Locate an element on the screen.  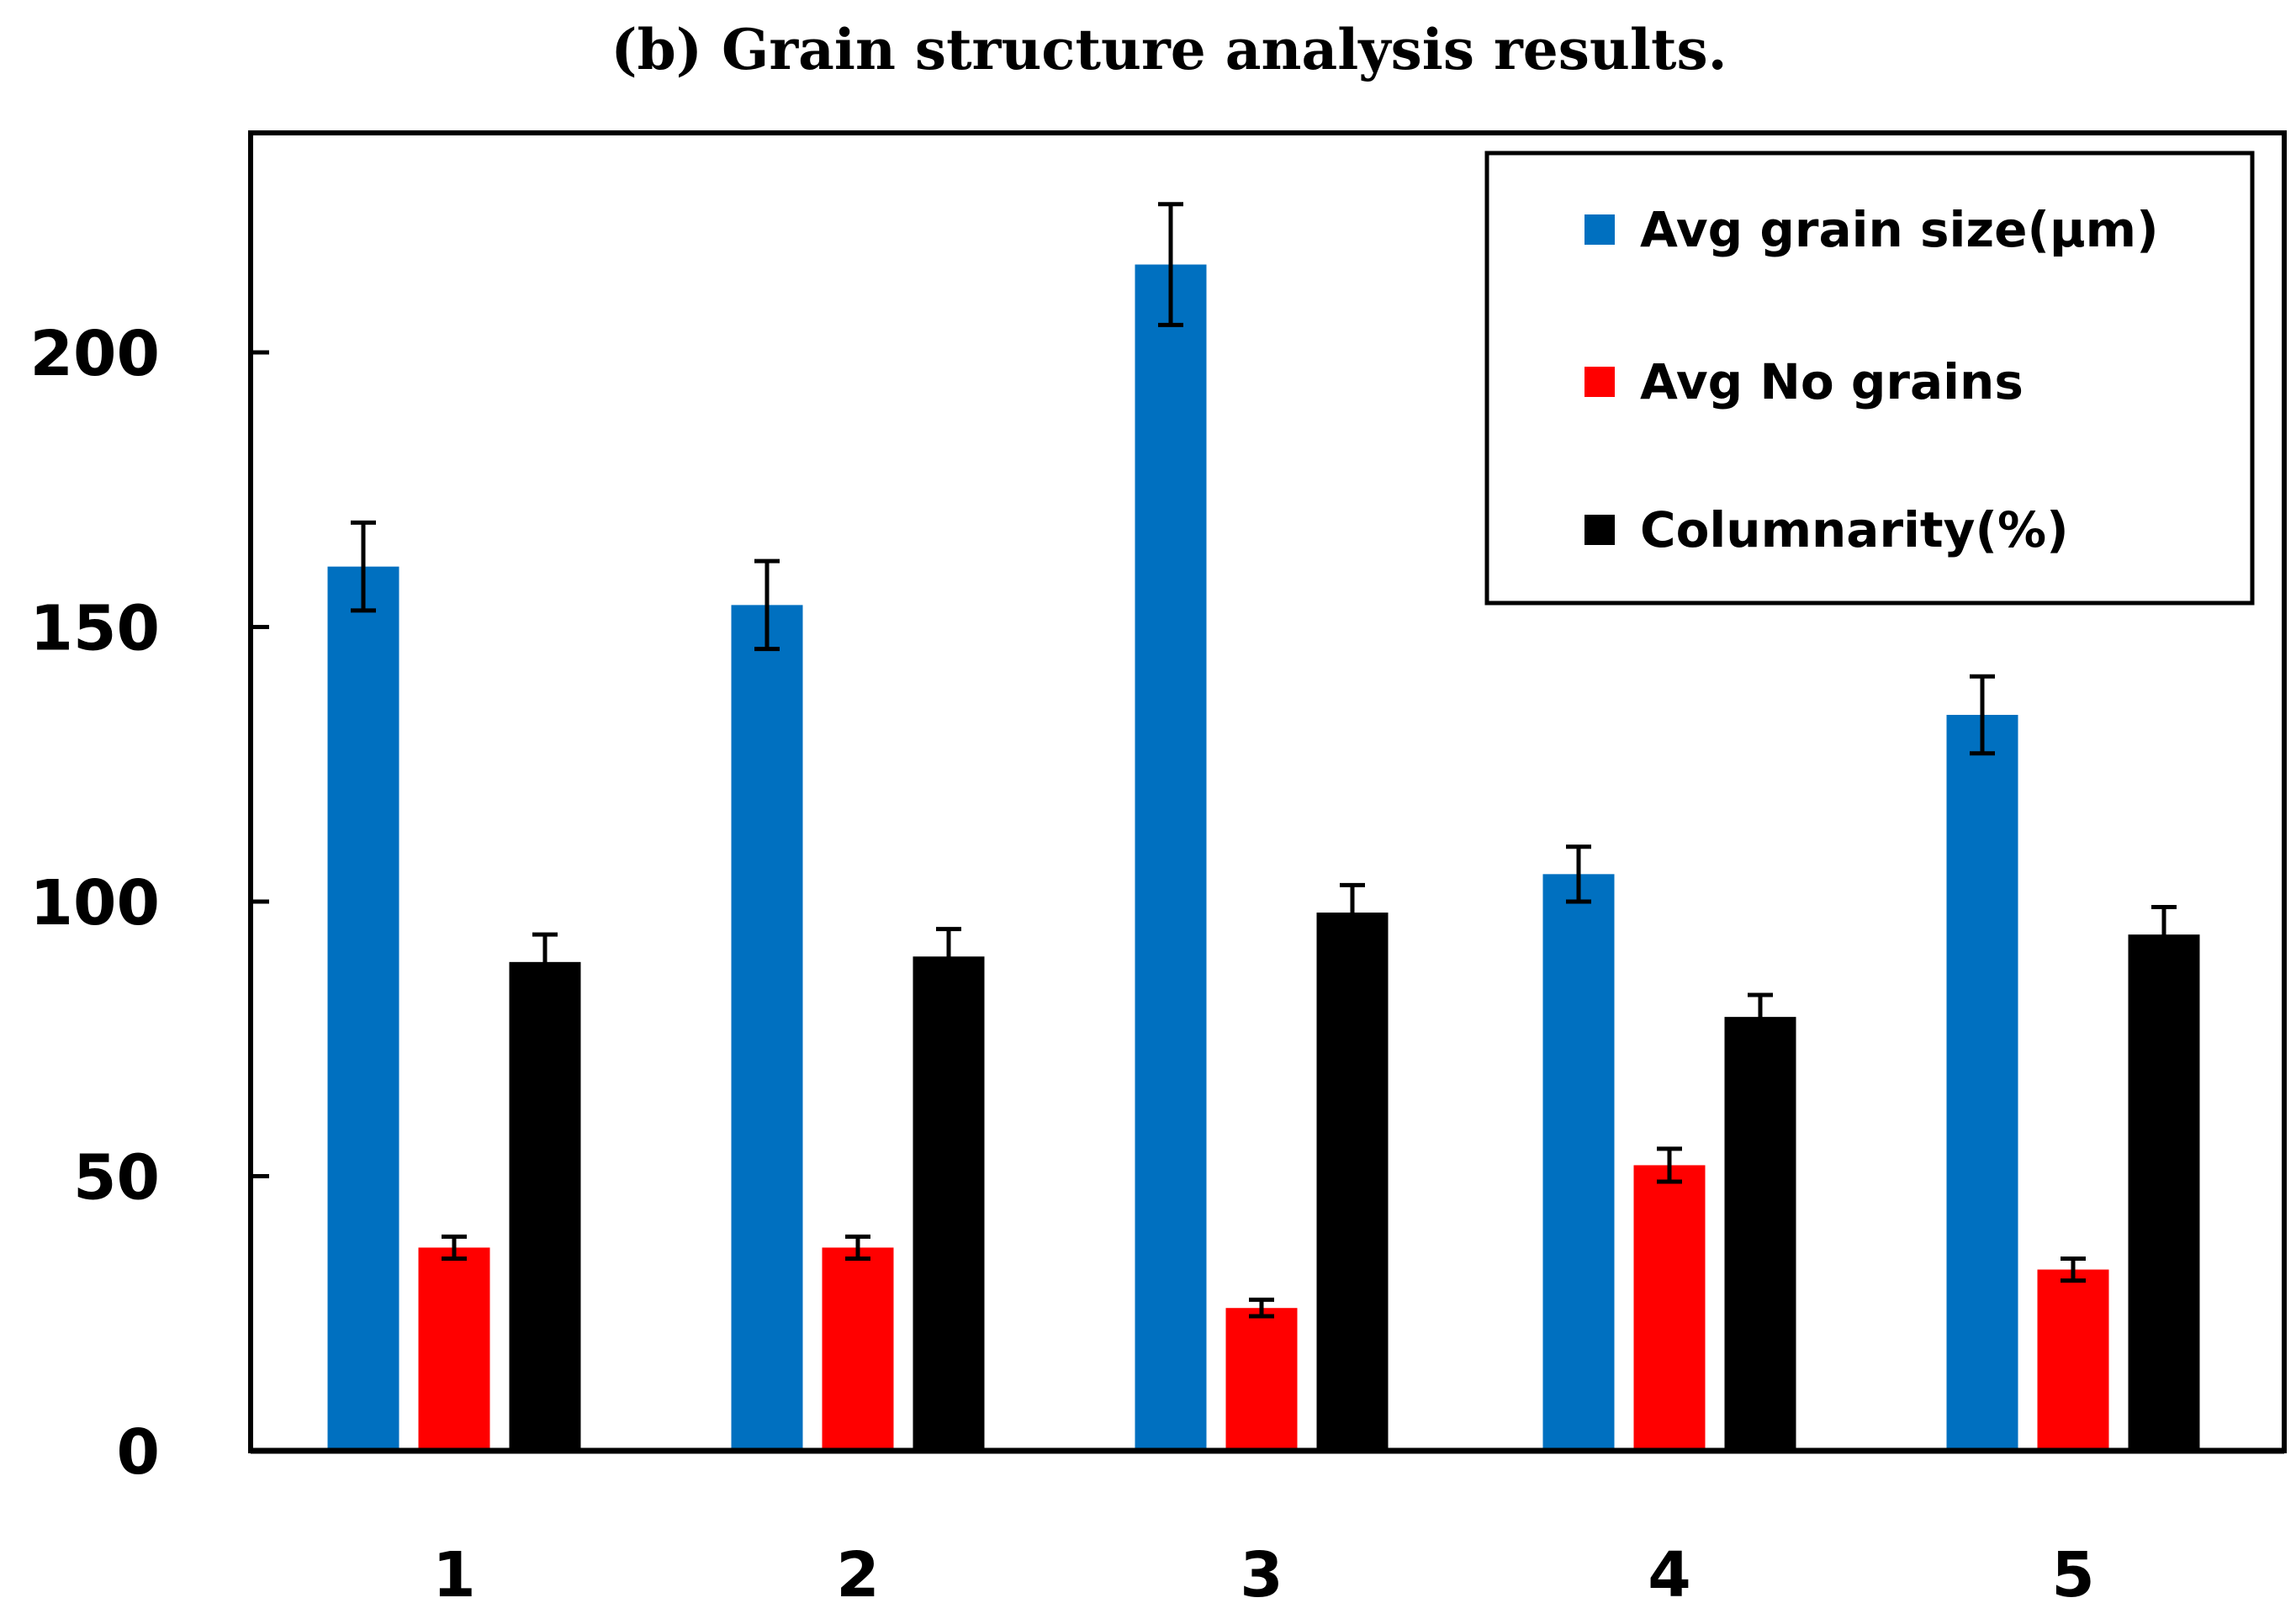
x-tick-label-1: 1 is located at coordinates (454, 1575).